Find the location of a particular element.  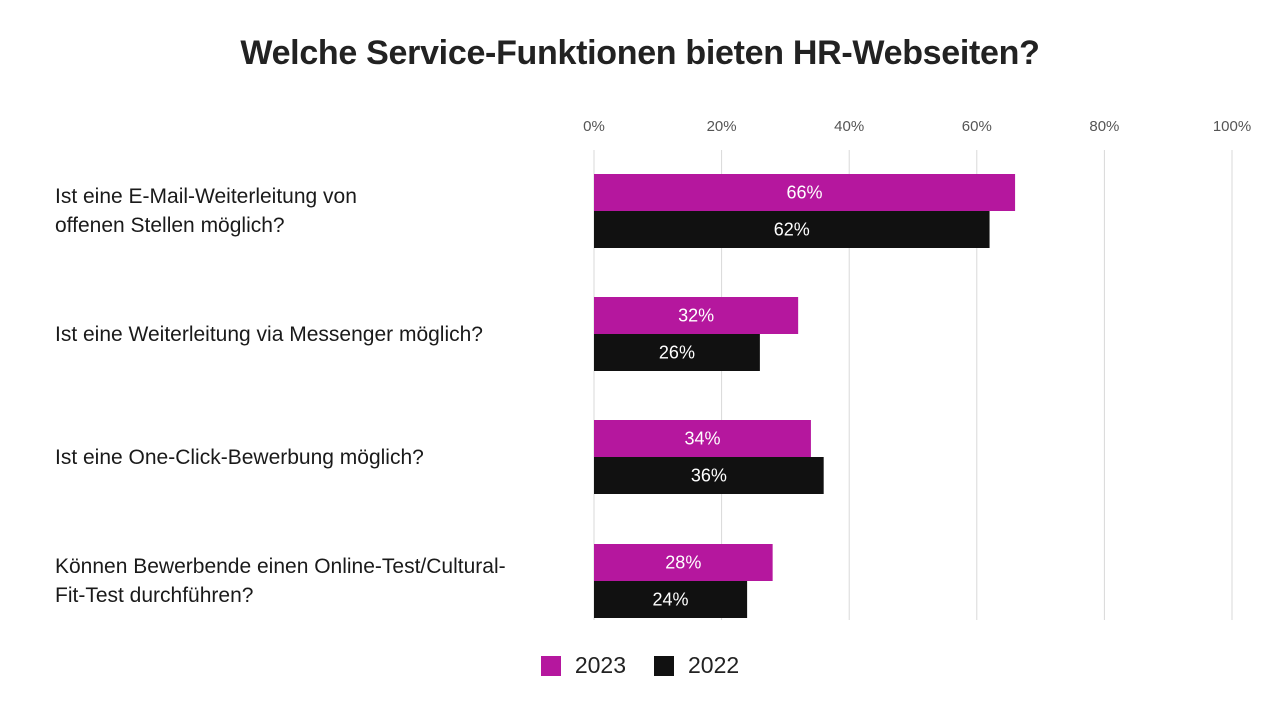

x-tick-label: 100% is located at coordinates (1232, 126).